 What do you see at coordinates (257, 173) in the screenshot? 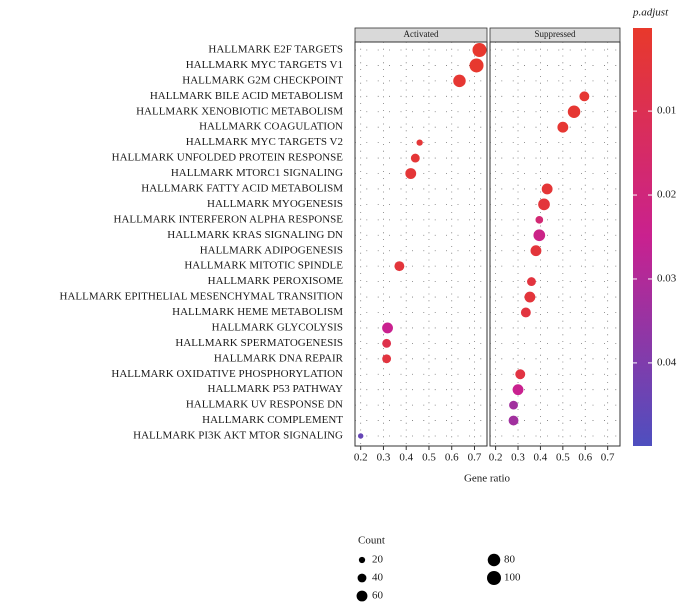
I see `category-label: HALLMARK MTORC1 SIGNALING` at bounding box center [257, 173].